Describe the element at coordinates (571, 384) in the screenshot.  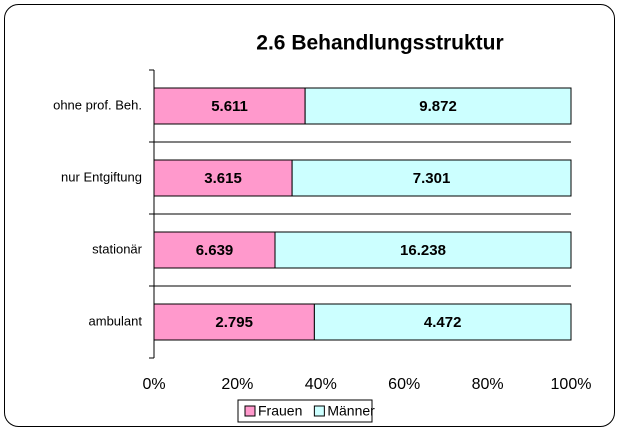
I see `x-tick-label: 100%` at that location.